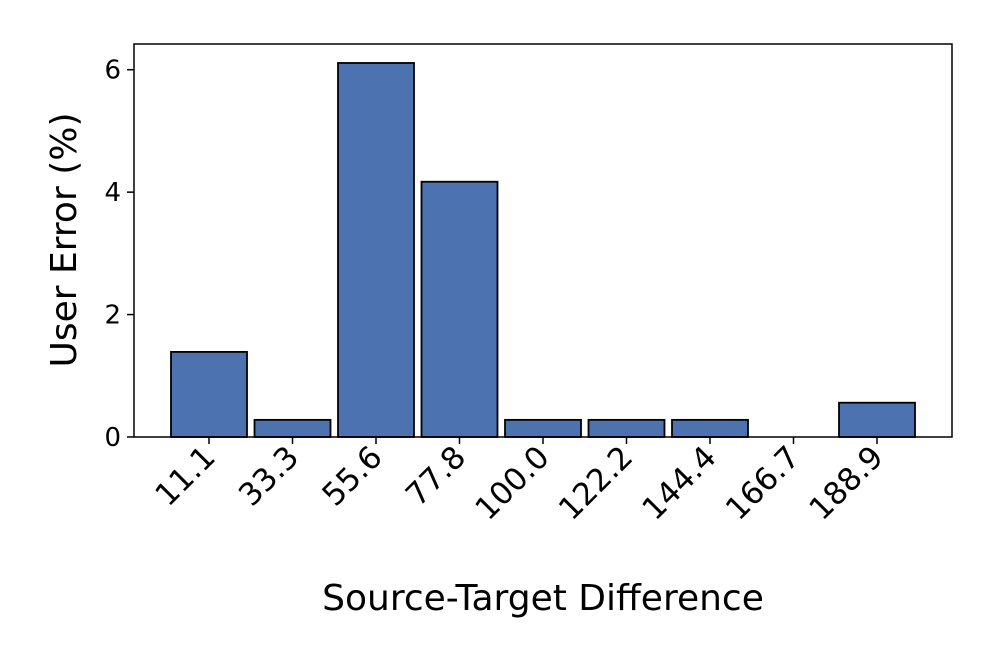  What do you see at coordinates (185, 476) in the screenshot?
I see `x-tick-label: 11.1` at bounding box center [185, 476].